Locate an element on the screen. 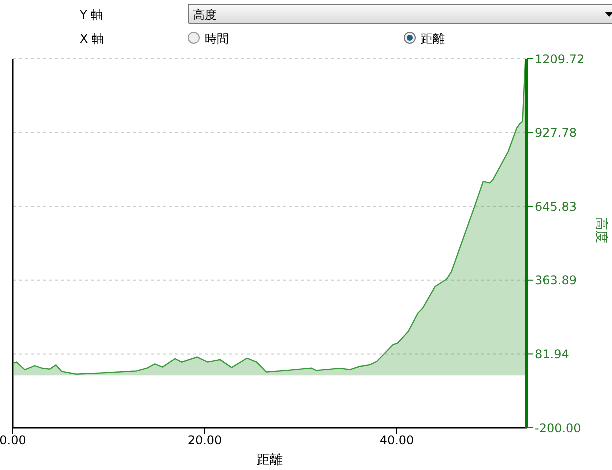 The height and width of the screenshot is (470, 612). y-tick-label: -200.00 is located at coordinates (558, 428).